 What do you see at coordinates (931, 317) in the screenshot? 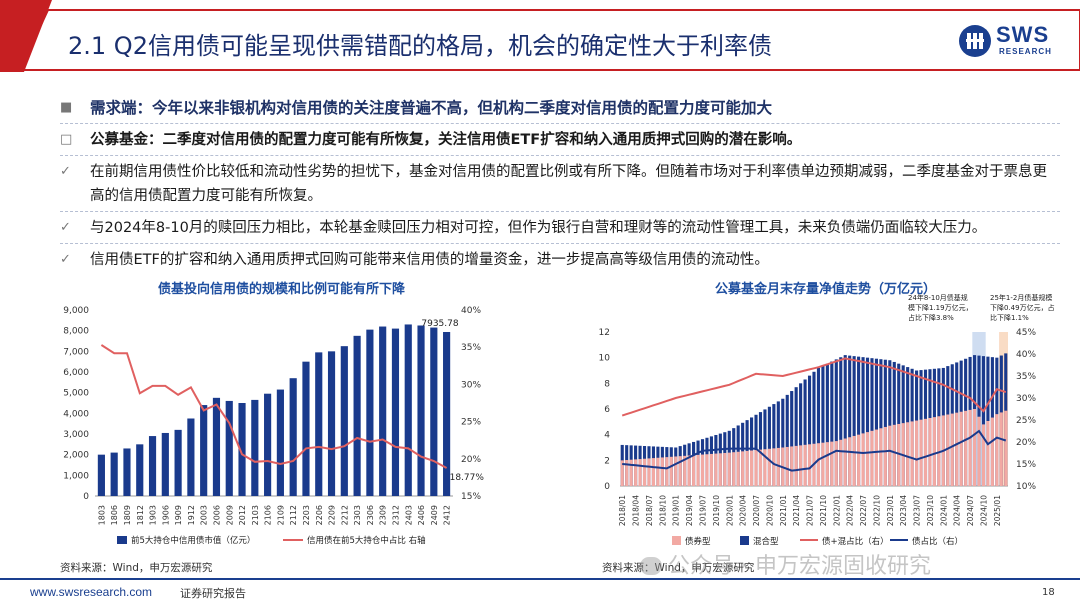
I see `annotation-text: 占比下降3.8%` at bounding box center [931, 317].